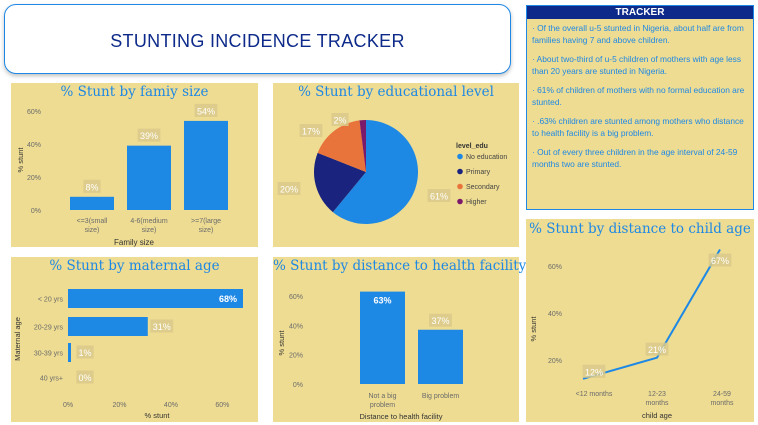  Describe the element at coordinates (478, 172) in the screenshot. I see `legend-label: Primary` at that location.